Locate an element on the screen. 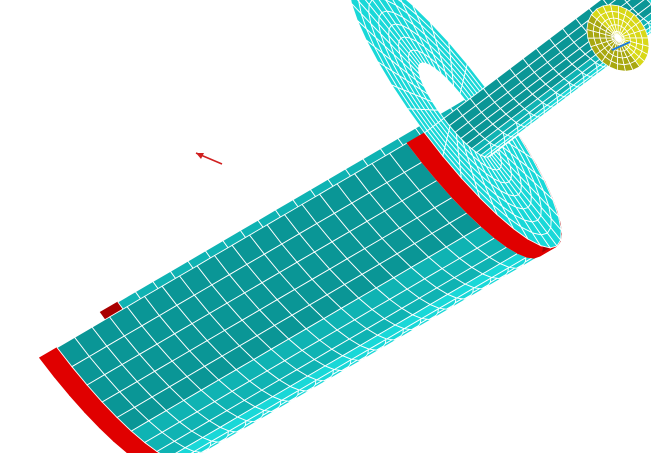 Image resolution: width=651 pixels, height=453 pixels. arrow-head-icon is located at coordinates (200, 156).